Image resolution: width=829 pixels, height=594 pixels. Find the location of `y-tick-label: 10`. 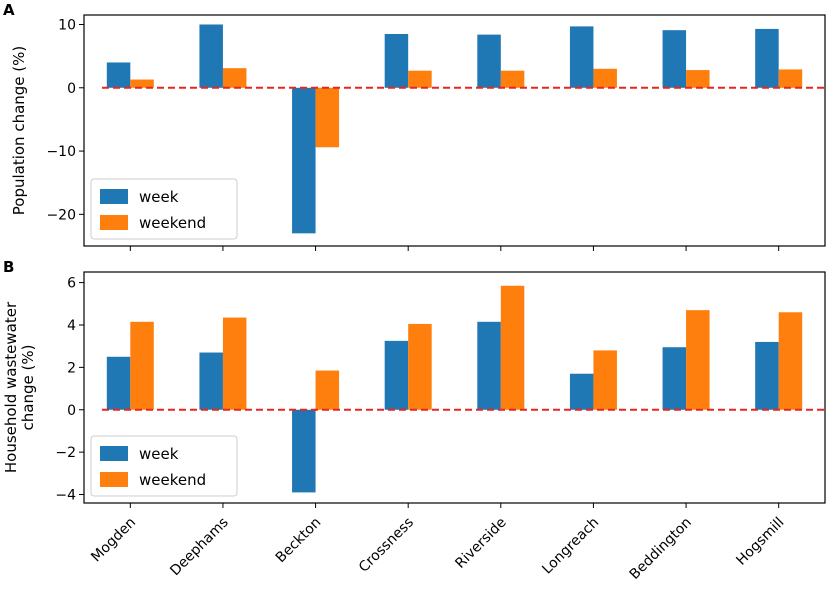

y-tick-label: 10 is located at coordinates (67, 25).